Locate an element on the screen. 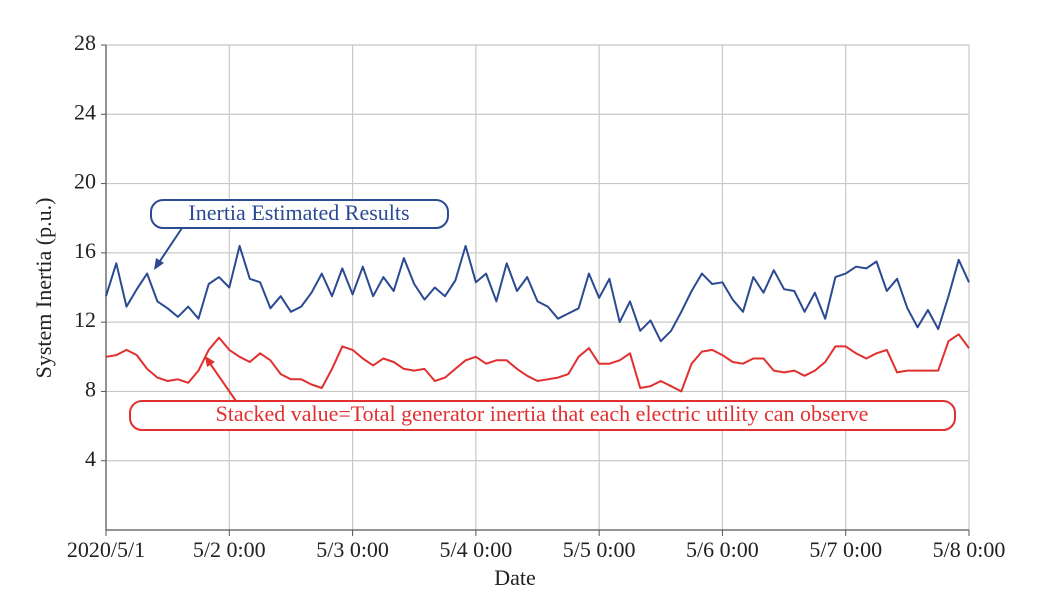  x-tick-label: 5/6 0:00 is located at coordinates (722, 549).